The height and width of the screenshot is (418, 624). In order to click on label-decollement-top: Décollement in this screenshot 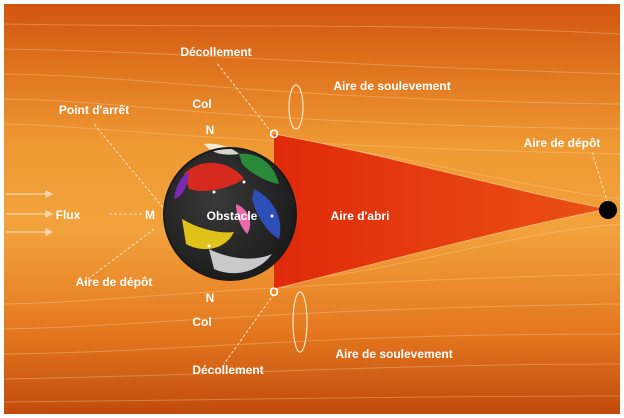, I will do `click(215, 52)`.